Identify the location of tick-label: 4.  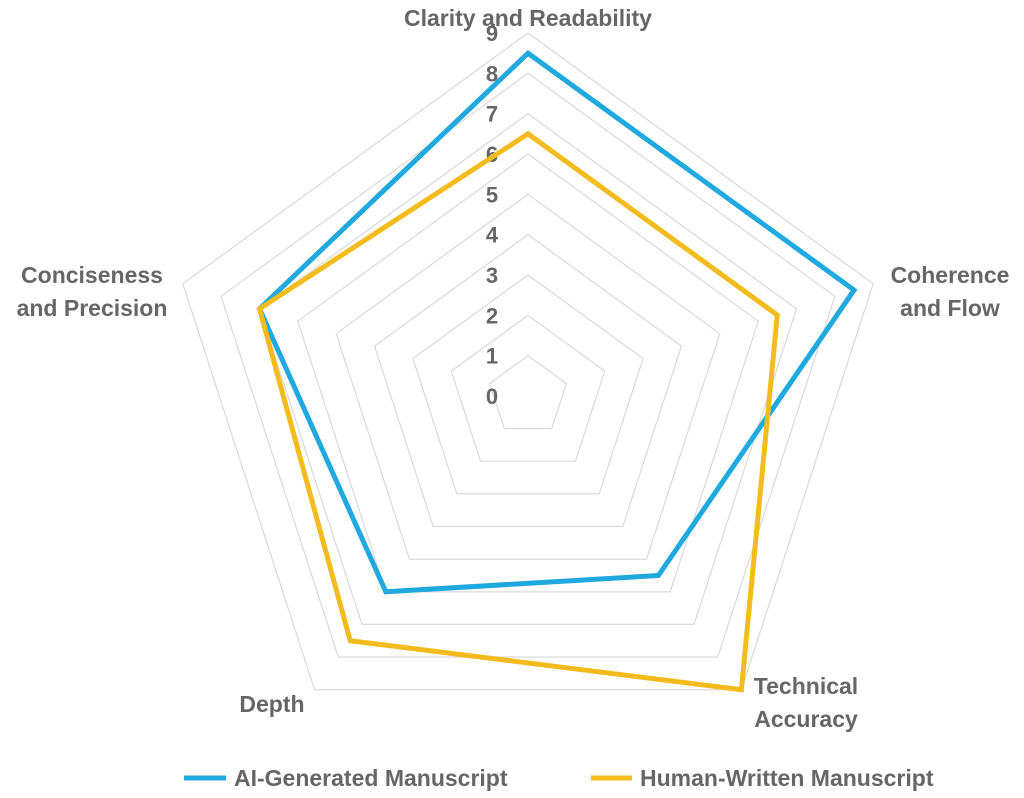
(492, 235).